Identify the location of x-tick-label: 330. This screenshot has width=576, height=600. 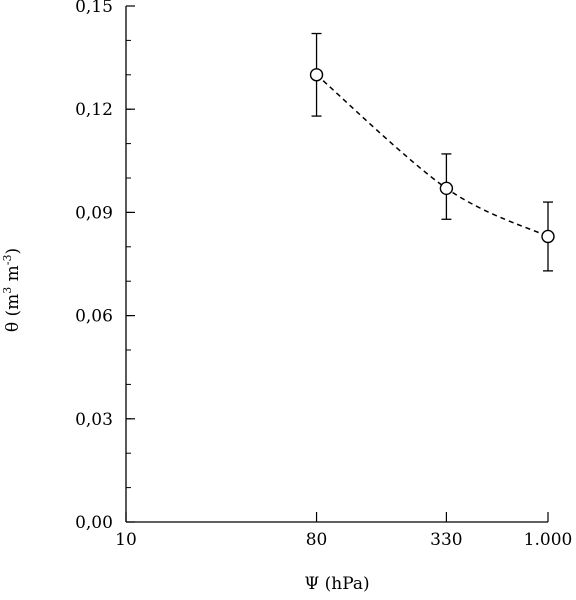
(446, 540).